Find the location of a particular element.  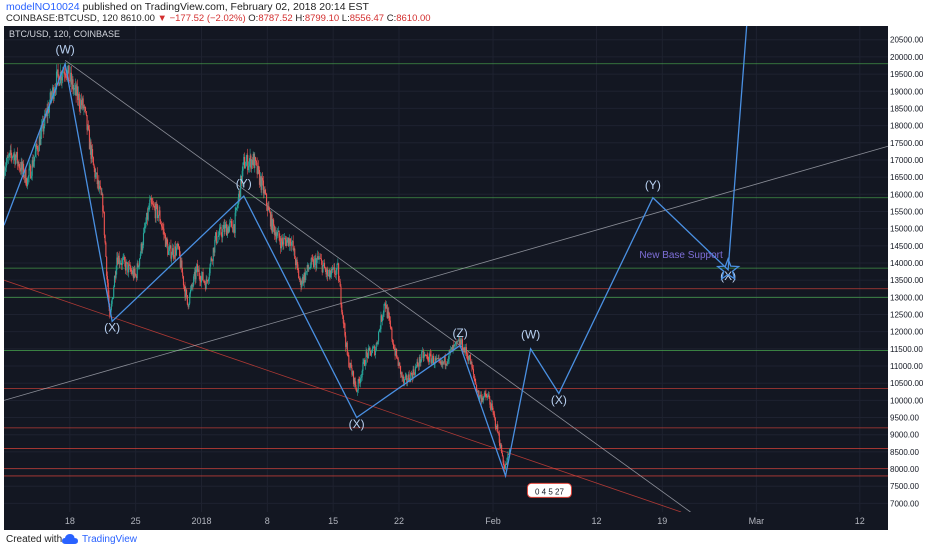

y-tick-label: 11000.00 is located at coordinates (906, 366).